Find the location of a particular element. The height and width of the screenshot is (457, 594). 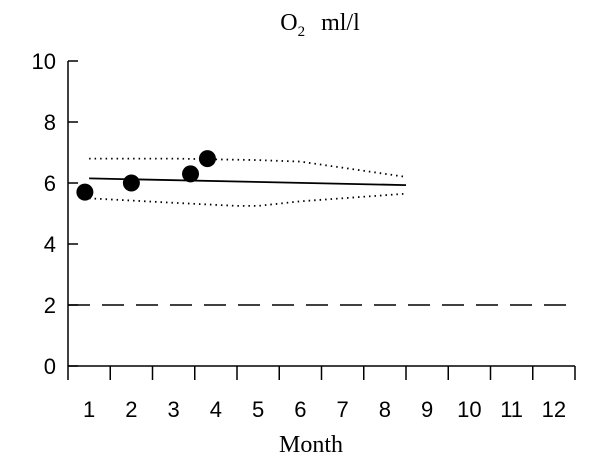

x-tick-label: 2 is located at coordinates (131, 409).